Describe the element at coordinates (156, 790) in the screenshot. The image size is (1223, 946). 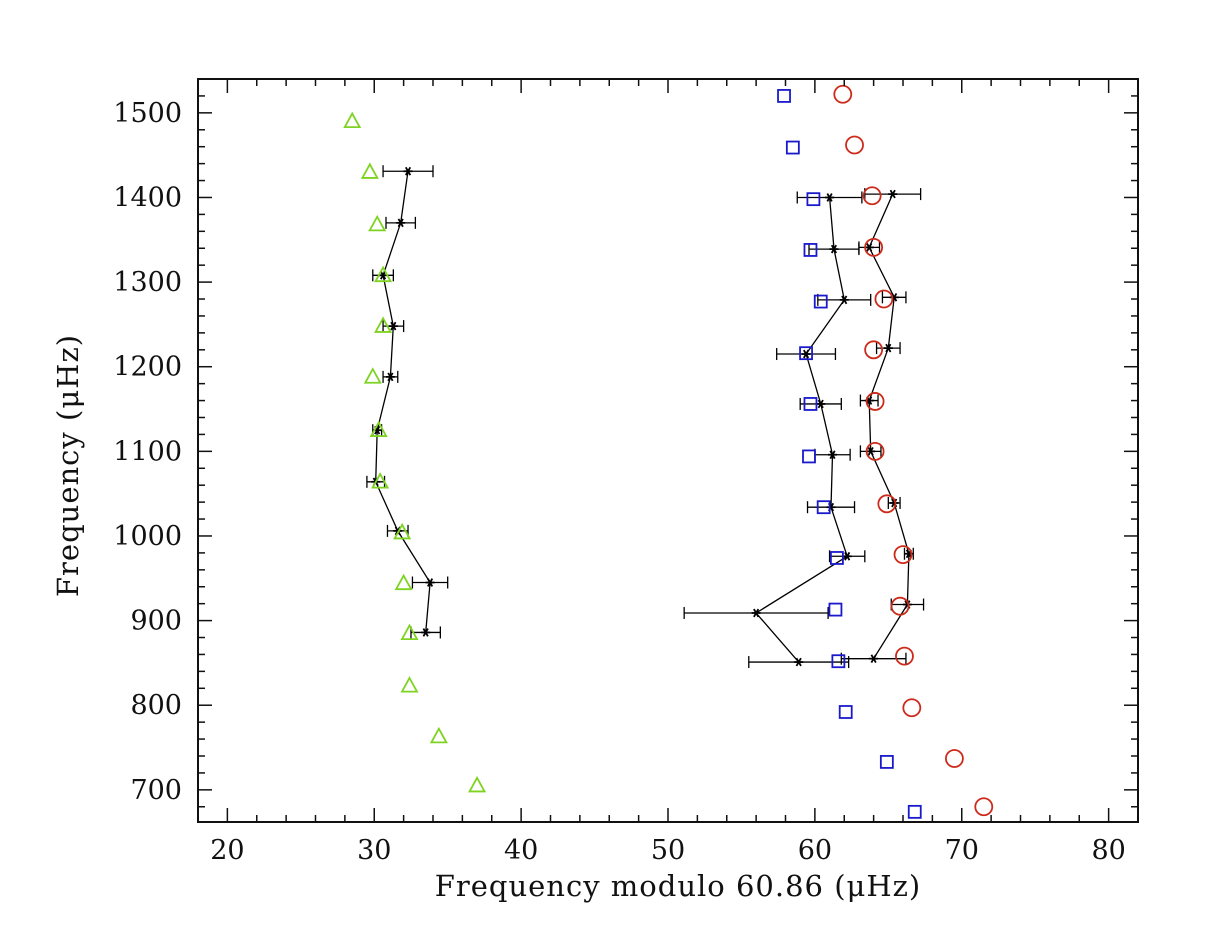
I see `y-tick-label: 700` at that location.